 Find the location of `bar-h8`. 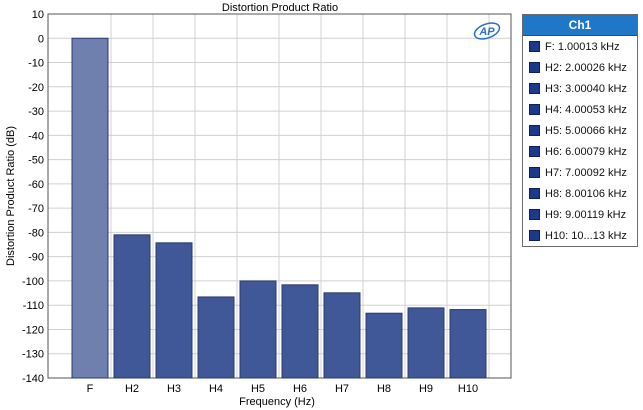

bar-h8 is located at coordinates (384, 345).